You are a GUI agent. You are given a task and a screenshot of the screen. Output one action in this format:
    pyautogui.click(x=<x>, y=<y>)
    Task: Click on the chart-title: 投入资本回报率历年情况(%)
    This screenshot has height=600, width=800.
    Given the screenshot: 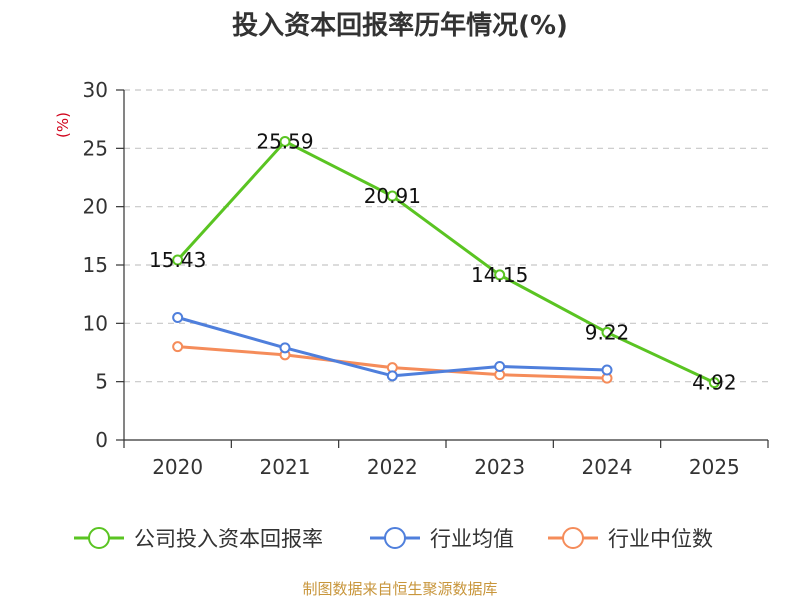 What is the action you would take?
    pyautogui.click(x=400, y=25)
    